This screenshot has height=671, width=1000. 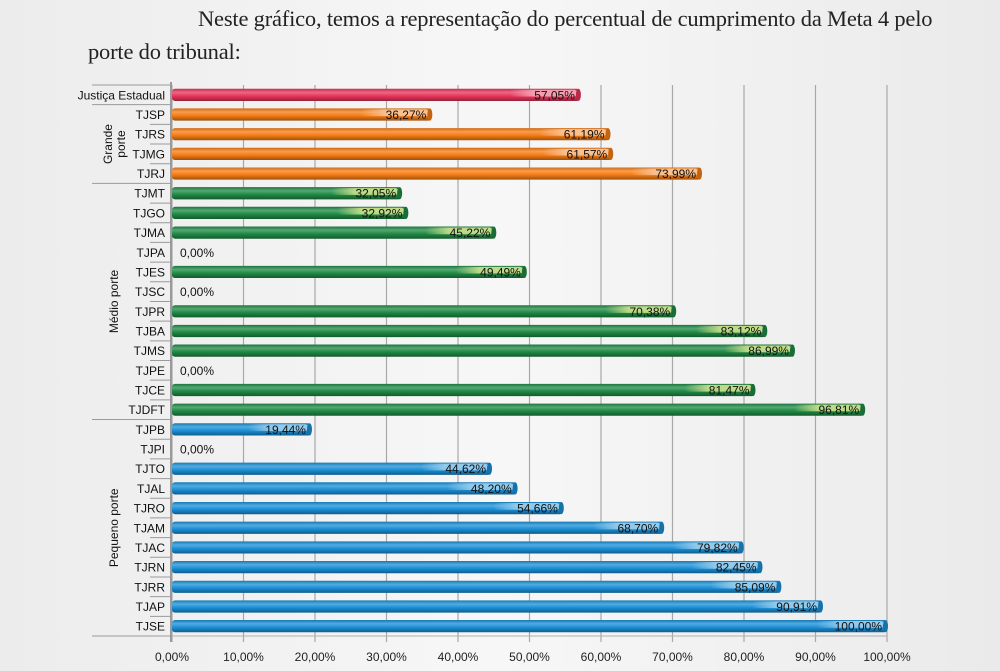 I want to click on category-label: TJRO, so click(x=149, y=509).